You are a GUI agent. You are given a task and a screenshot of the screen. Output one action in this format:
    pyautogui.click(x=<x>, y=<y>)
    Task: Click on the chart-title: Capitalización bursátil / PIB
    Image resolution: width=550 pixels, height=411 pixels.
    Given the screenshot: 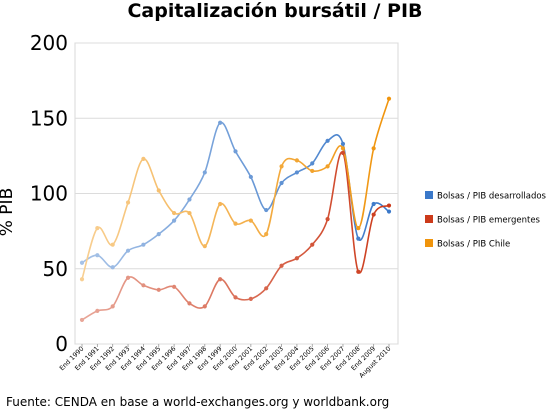 What is the action you would take?
    pyautogui.click(x=274, y=11)
    